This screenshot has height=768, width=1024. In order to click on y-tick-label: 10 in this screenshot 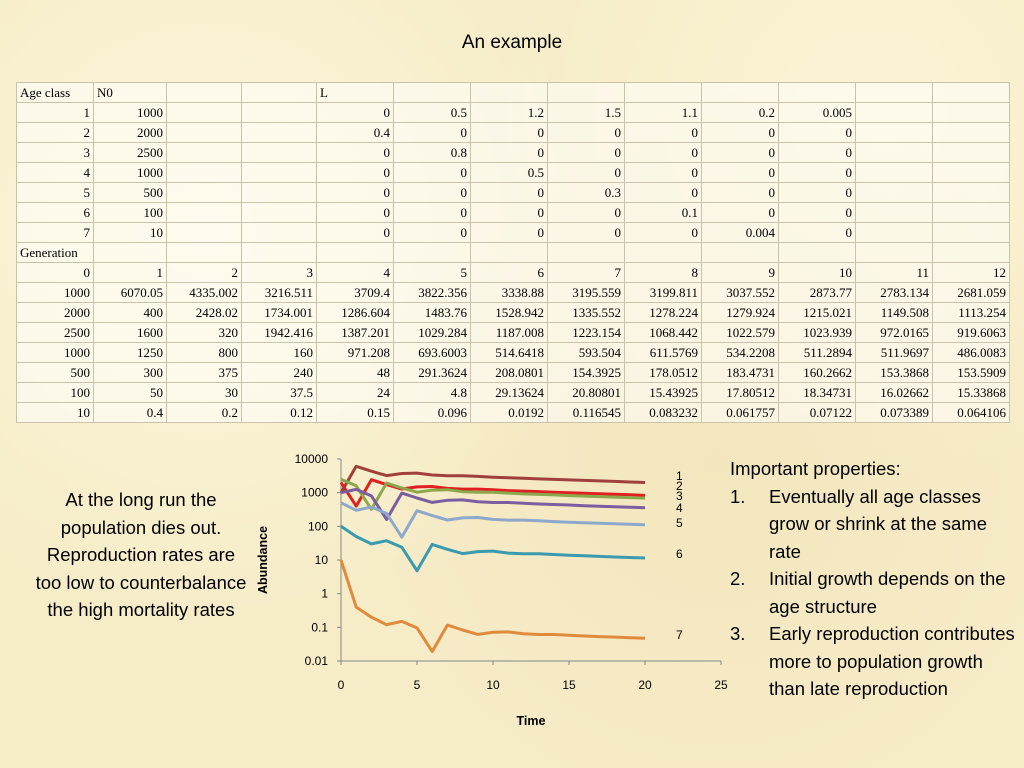, I will do `click(322, 560)`.